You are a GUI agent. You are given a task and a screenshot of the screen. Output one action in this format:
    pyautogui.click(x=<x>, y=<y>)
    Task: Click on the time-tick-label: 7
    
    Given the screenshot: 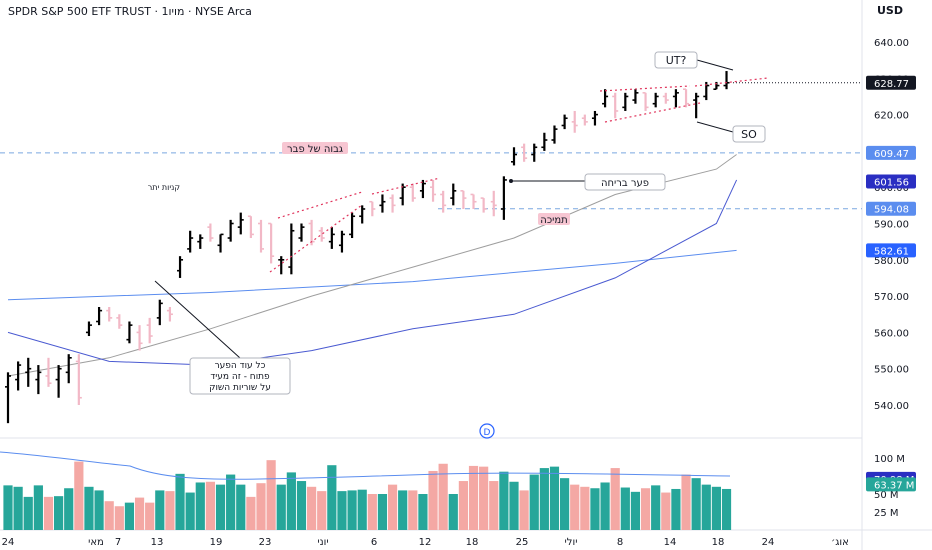 What is the action you would take?
    pyautogui.click(x=118, y=542)
    